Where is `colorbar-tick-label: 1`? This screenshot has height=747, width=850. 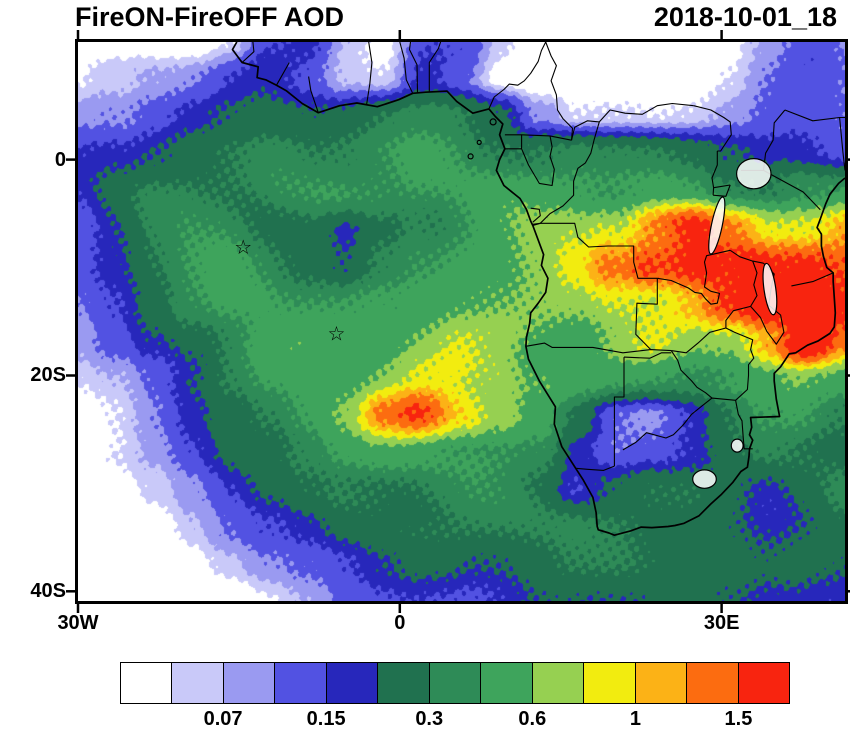 colorbar-tick-label: 1 is located at coordinates (635, 719).